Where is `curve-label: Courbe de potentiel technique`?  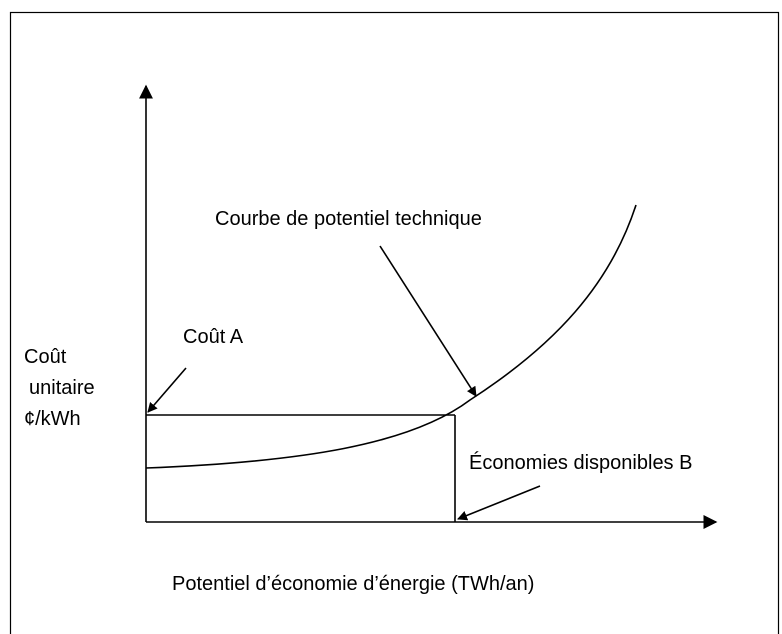
curve-label: Courbe de potentiel technique is located at coordinates (348, 219).